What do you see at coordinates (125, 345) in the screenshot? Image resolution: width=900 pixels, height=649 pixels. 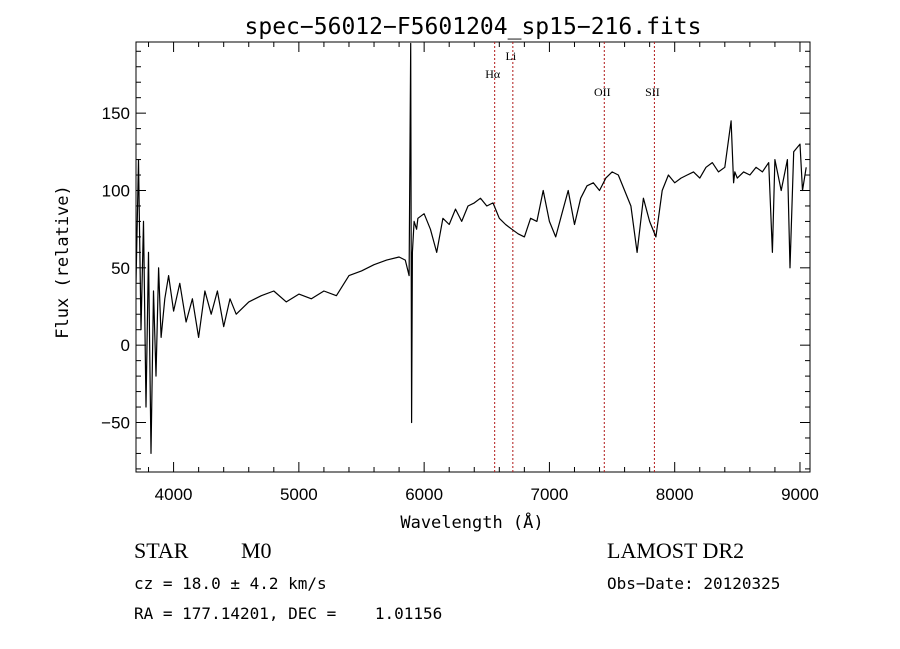 I see `y-tick-label: 0` at bounding box center [125, 345].